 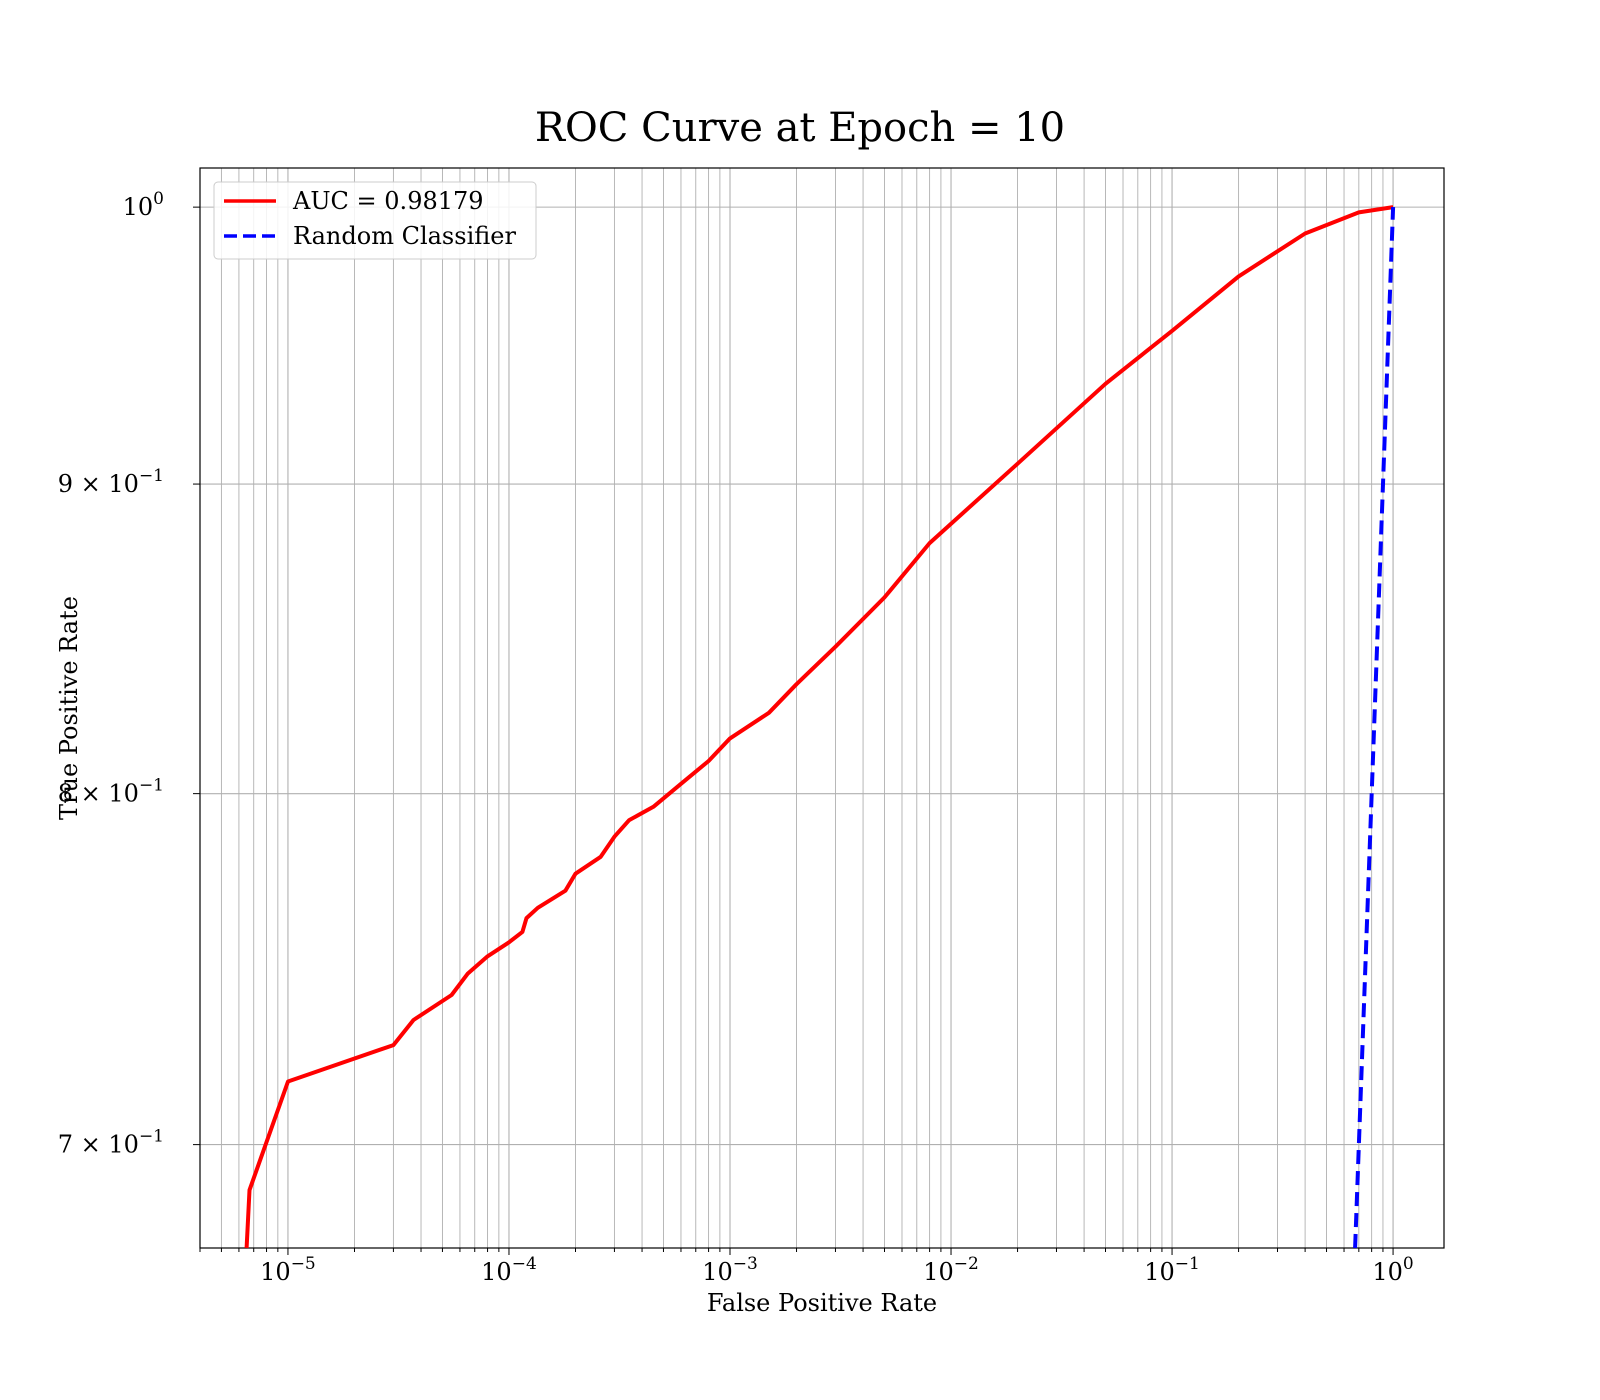 What do you see at coordinates (951, 1270) in the screenshot?
I see `x-tick-label: 10⁻²` at bounding box center [951, 1270].